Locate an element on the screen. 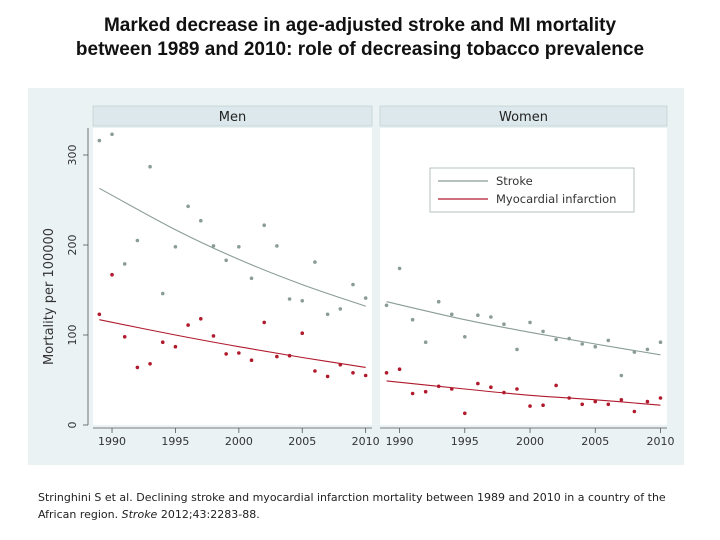 The width and height of the screenshot is (720, 540). trend-line-men-mi is located at coordinates (232, 343).